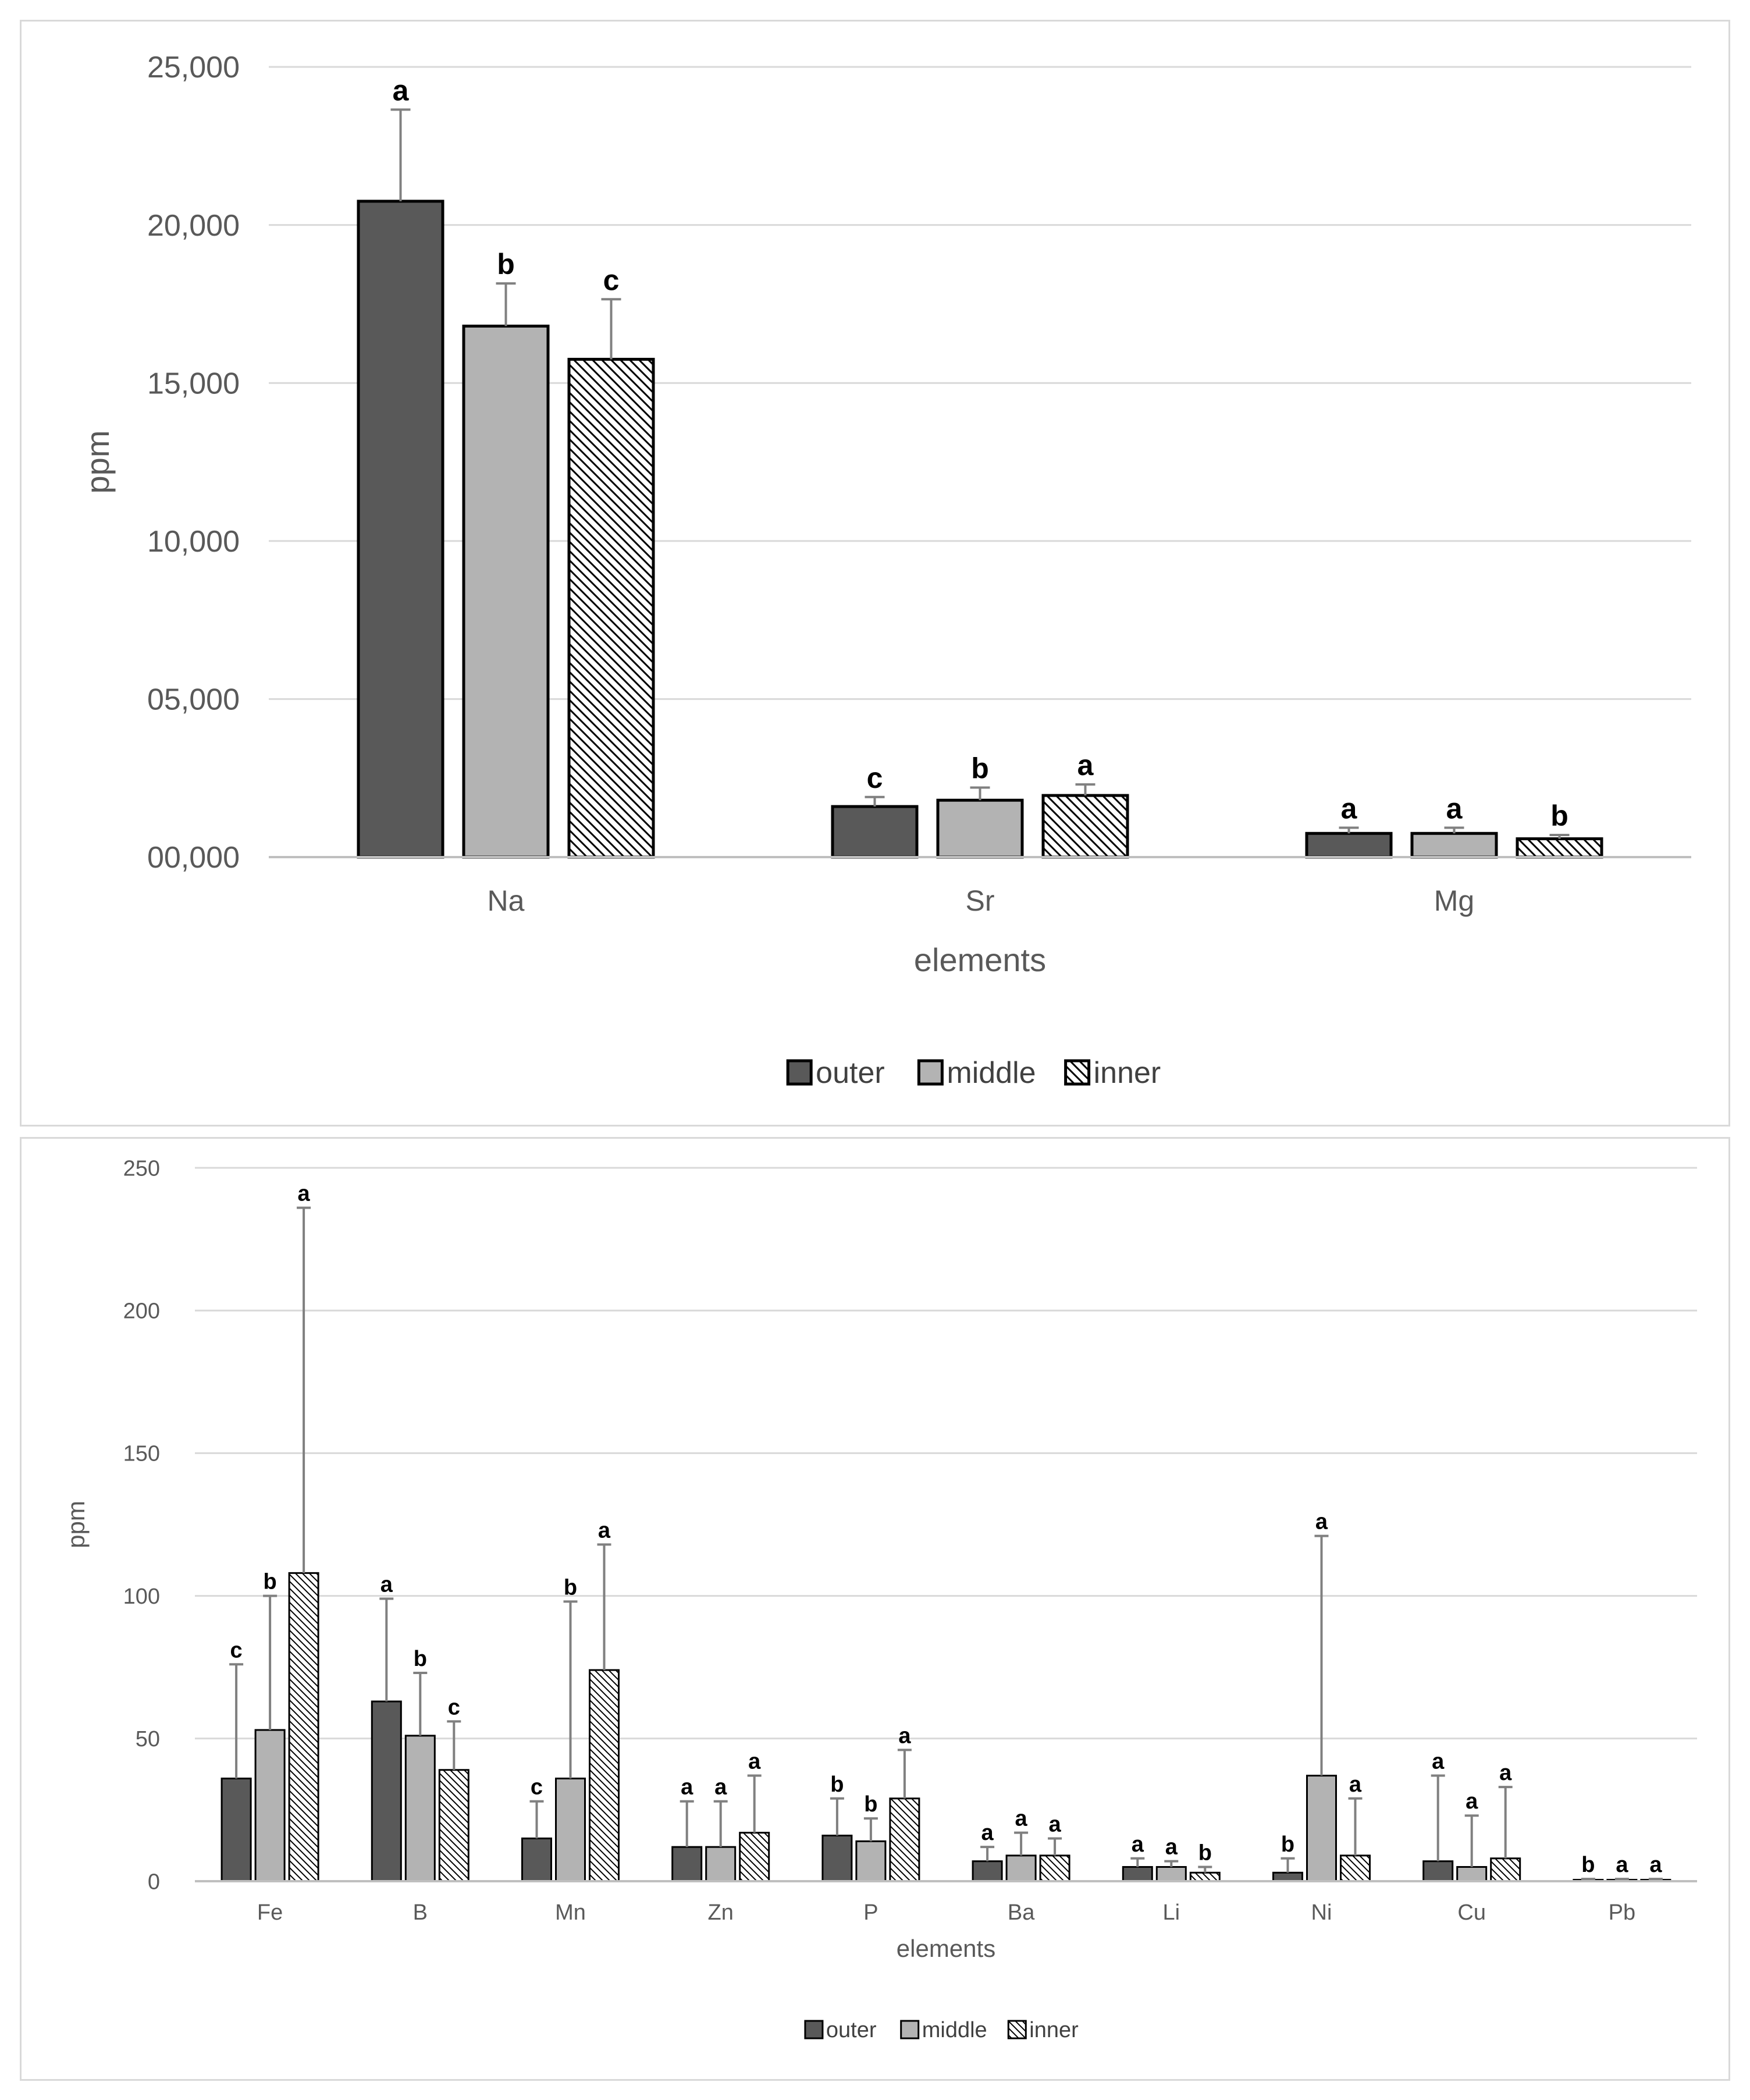  Describe the element at coordinates (904, 1840) in the screenshot. I see `bar-P-inner` at that location.